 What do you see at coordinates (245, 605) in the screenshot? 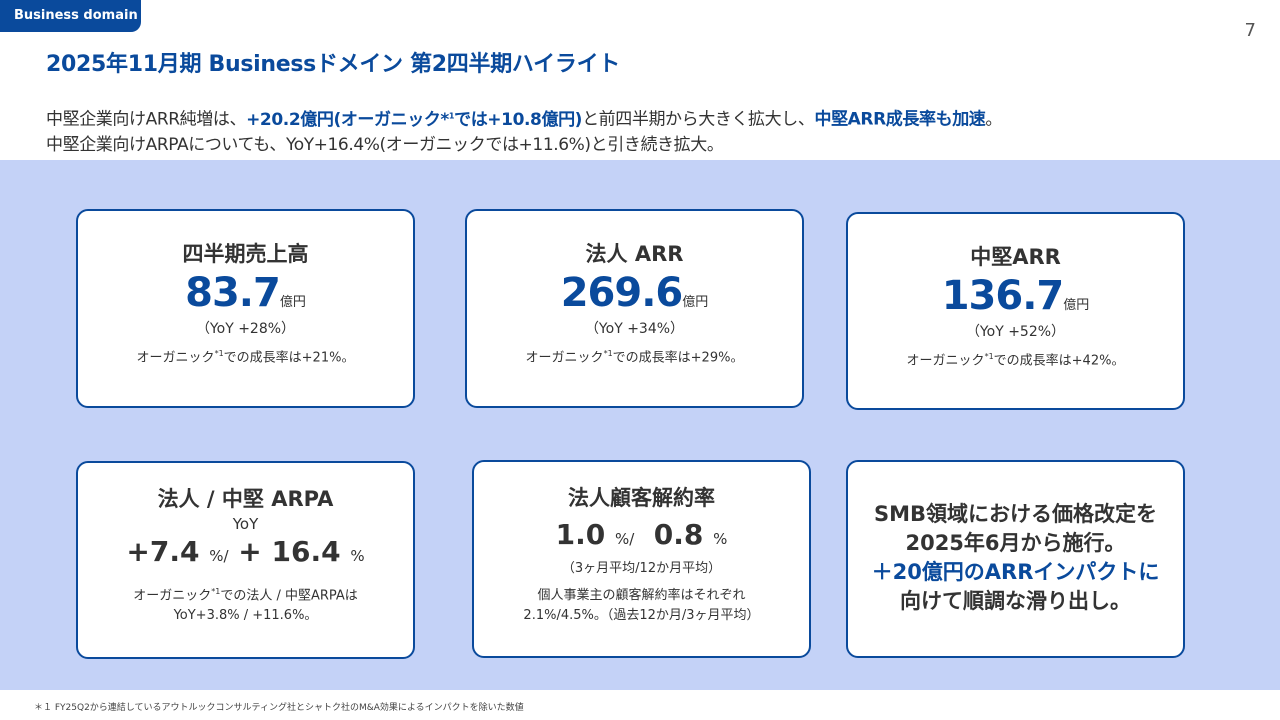
I see `organic-note: オーガニック*1での法人 / 中堅ARPAは YoY+3.8% / +11.6%。` at bounding box center [245, 605].